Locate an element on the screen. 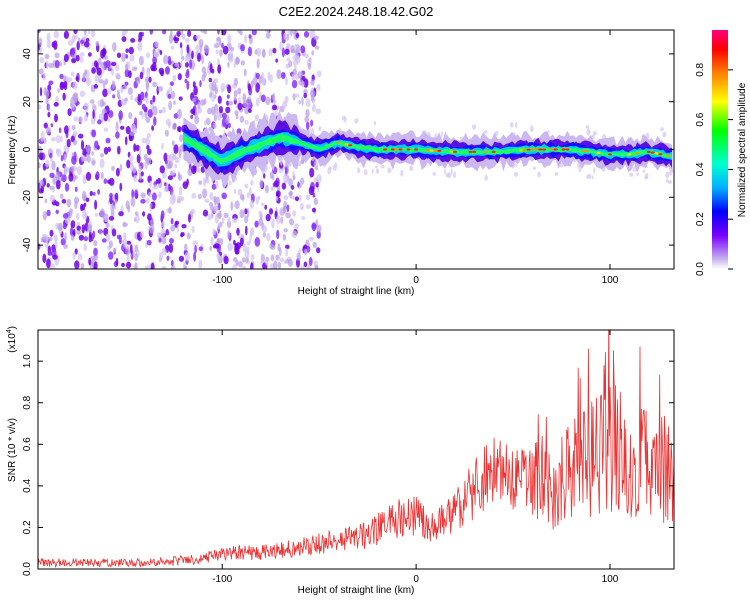 Image resolution: width=750 pixels, height=600 pixels. ridge-peak is located at coordinates (474, 151).